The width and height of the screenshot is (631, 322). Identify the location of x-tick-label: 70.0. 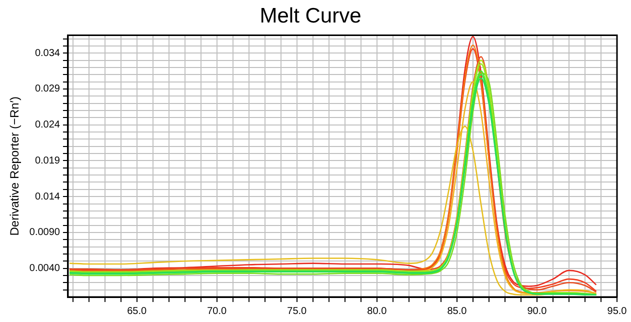
(217, 311).